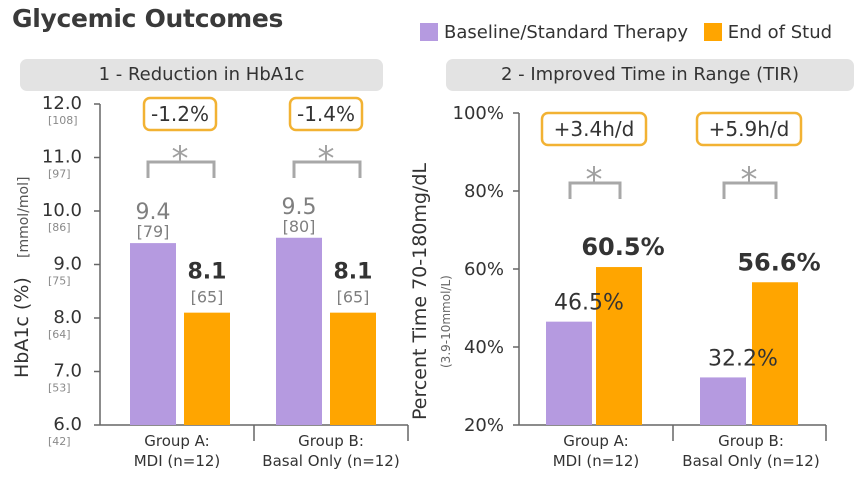  I want to click on tir-change-callout-label: +5.9h/d, so click(749, 129).